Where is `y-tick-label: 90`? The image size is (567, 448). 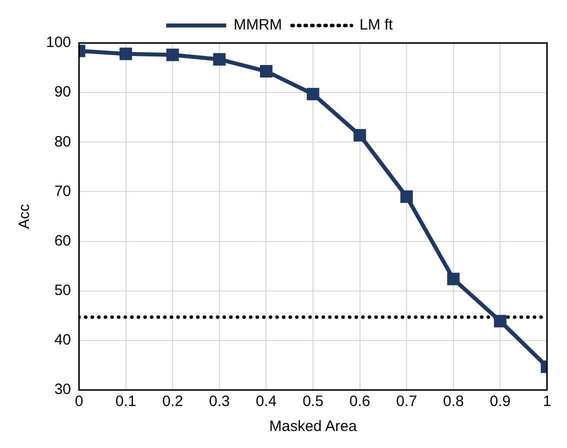
y-tick-label: 90 is located at coordinates (63, 92).